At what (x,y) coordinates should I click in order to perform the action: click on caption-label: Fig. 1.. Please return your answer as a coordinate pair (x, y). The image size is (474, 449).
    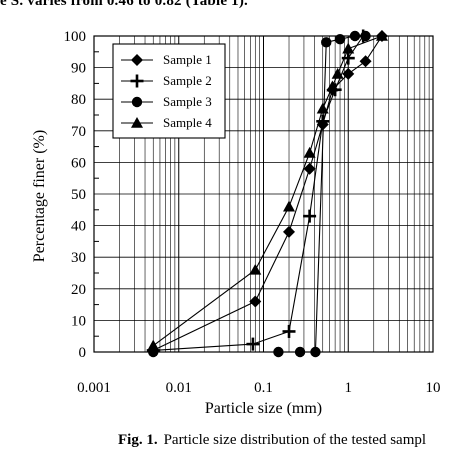
    Looking at the image, I should click on (138, 440).